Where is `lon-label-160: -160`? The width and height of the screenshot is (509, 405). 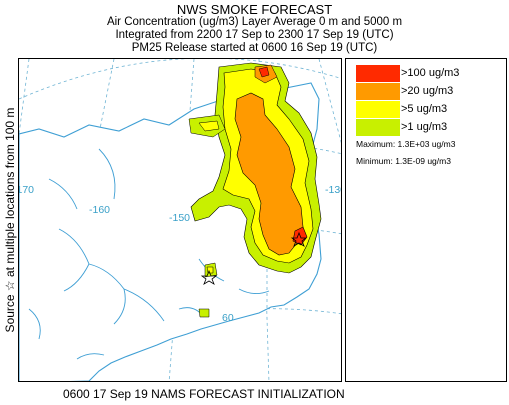
lon-label-160: -160 is located at coordinates (99, 210).